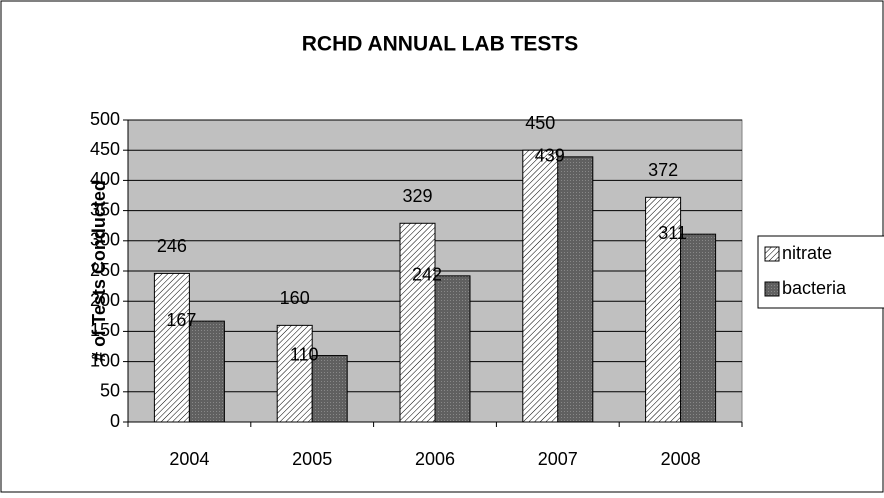 Image resolution: width=884 pixels, height=498 pixels. I want to click on x-tick-label: 2008, so click(681, 459).